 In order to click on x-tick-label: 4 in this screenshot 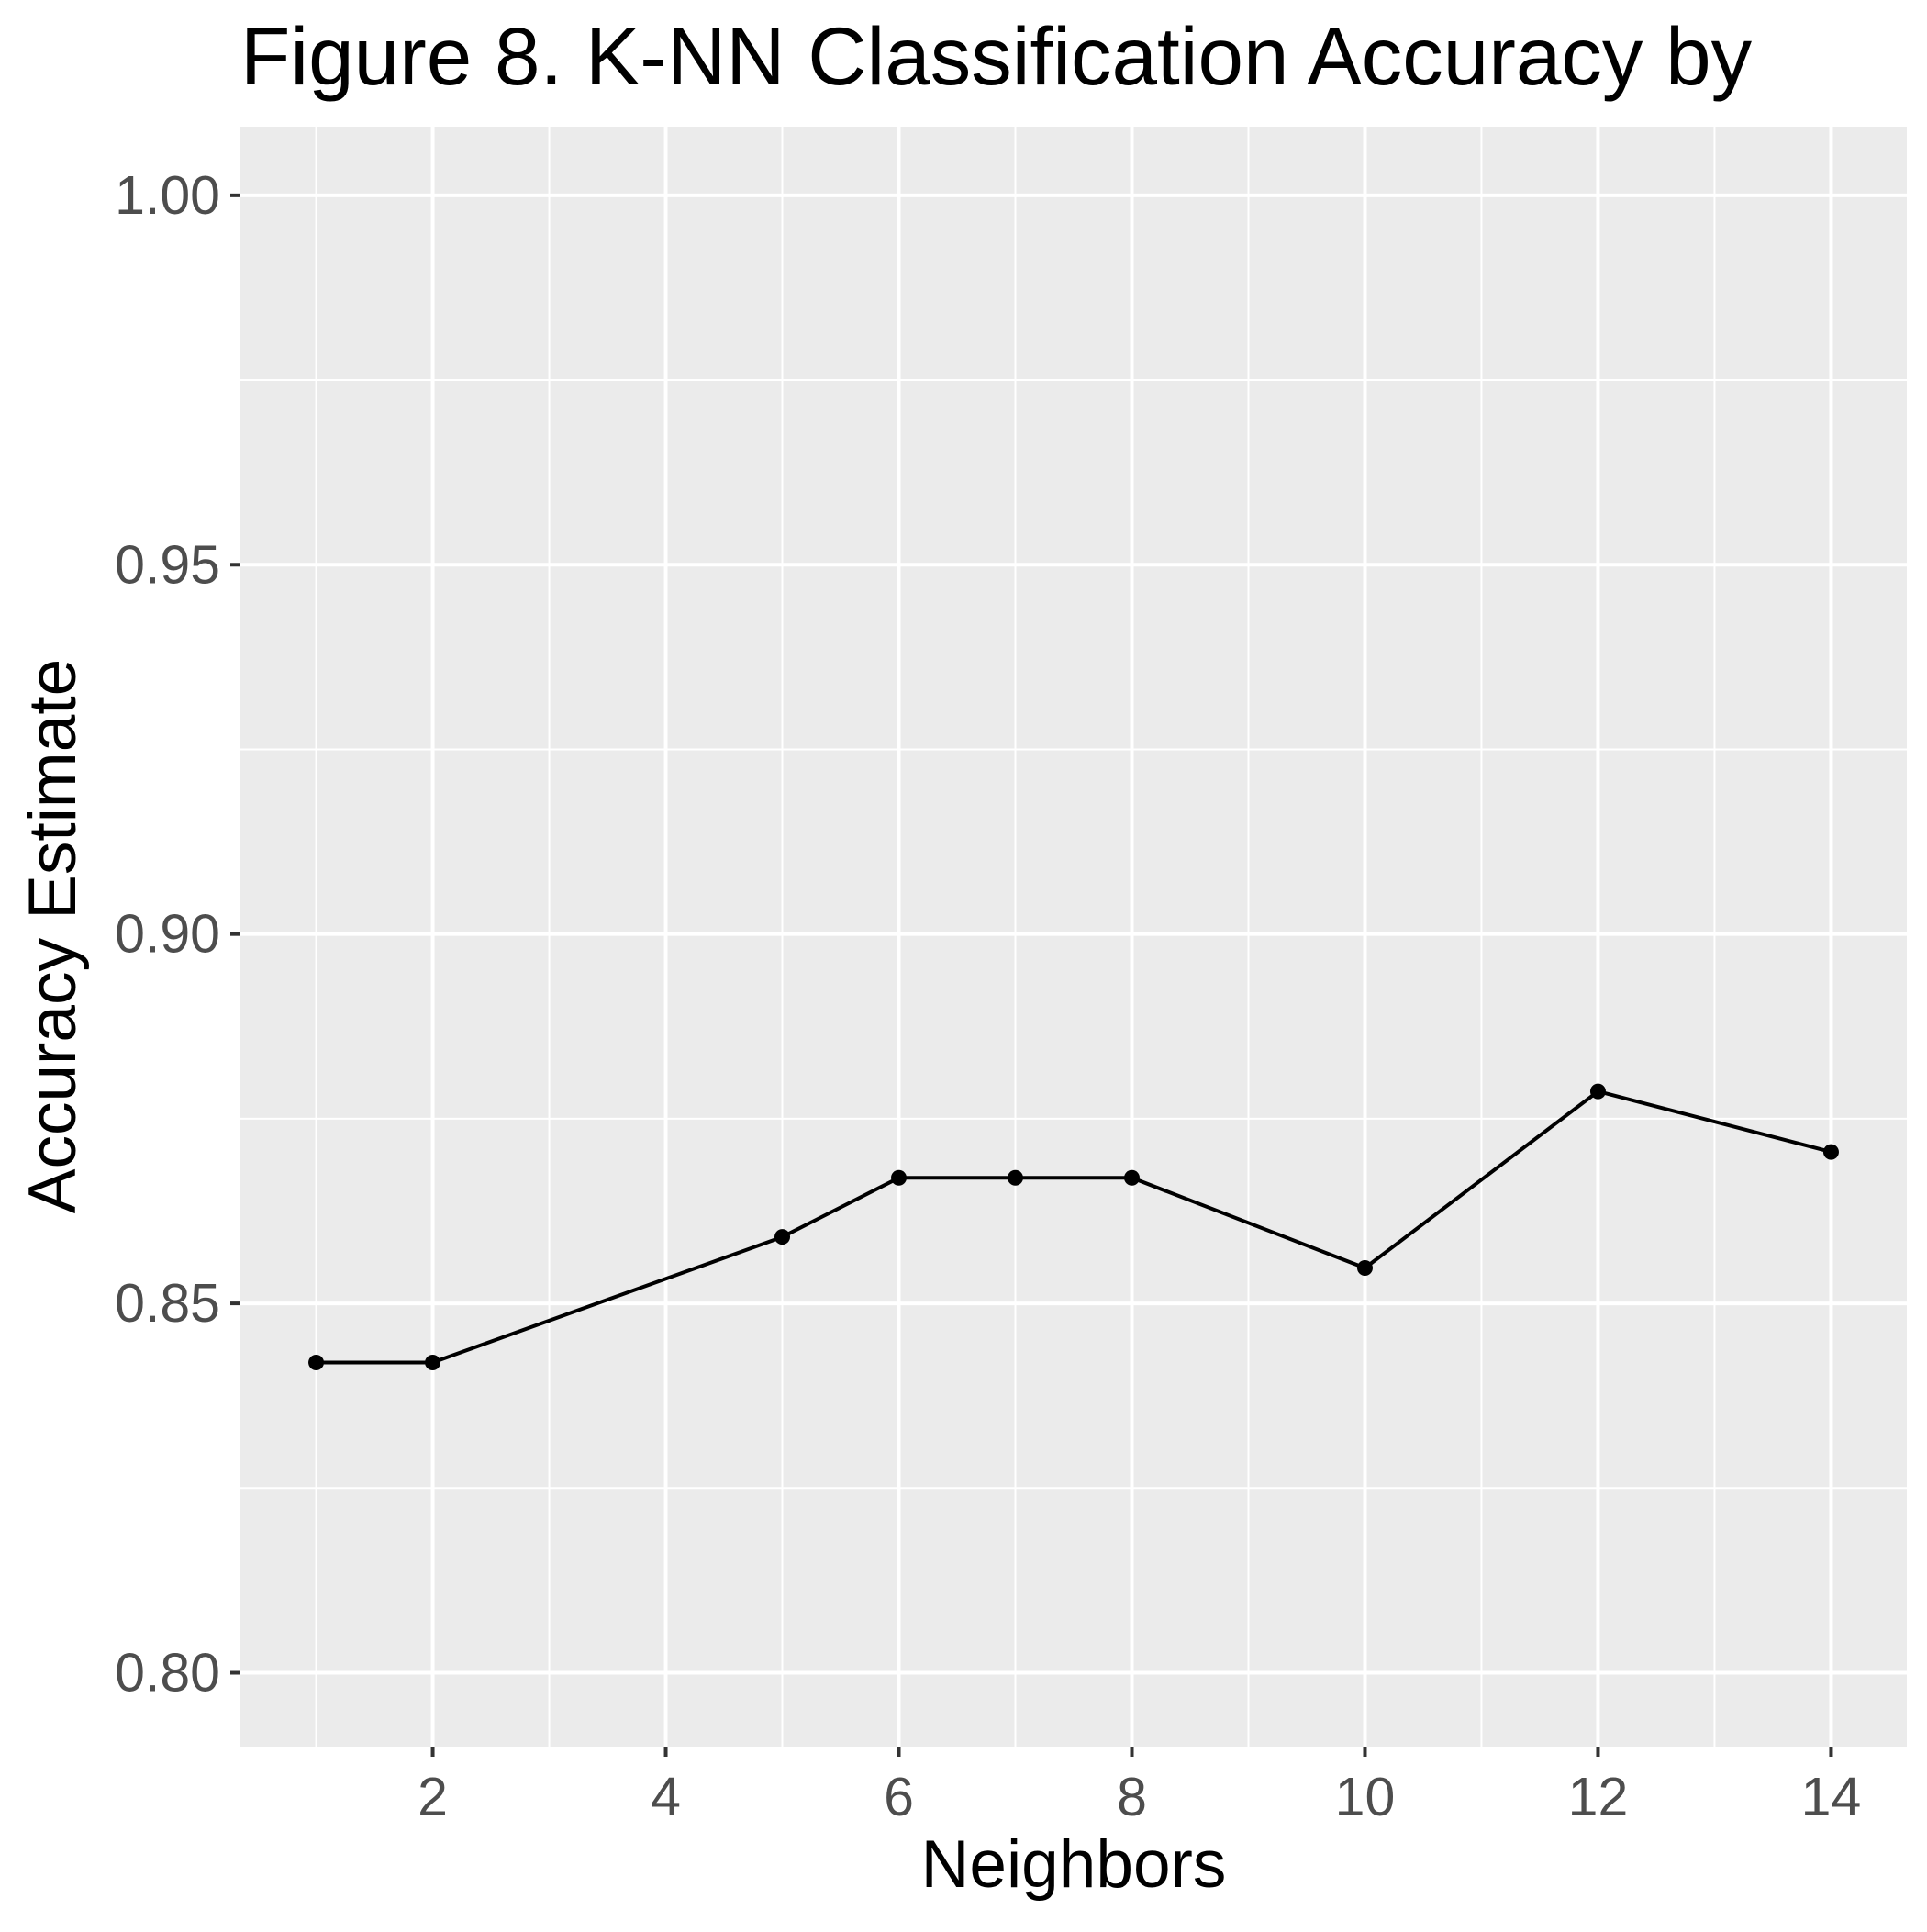, I will do `click(666, 1797)`.